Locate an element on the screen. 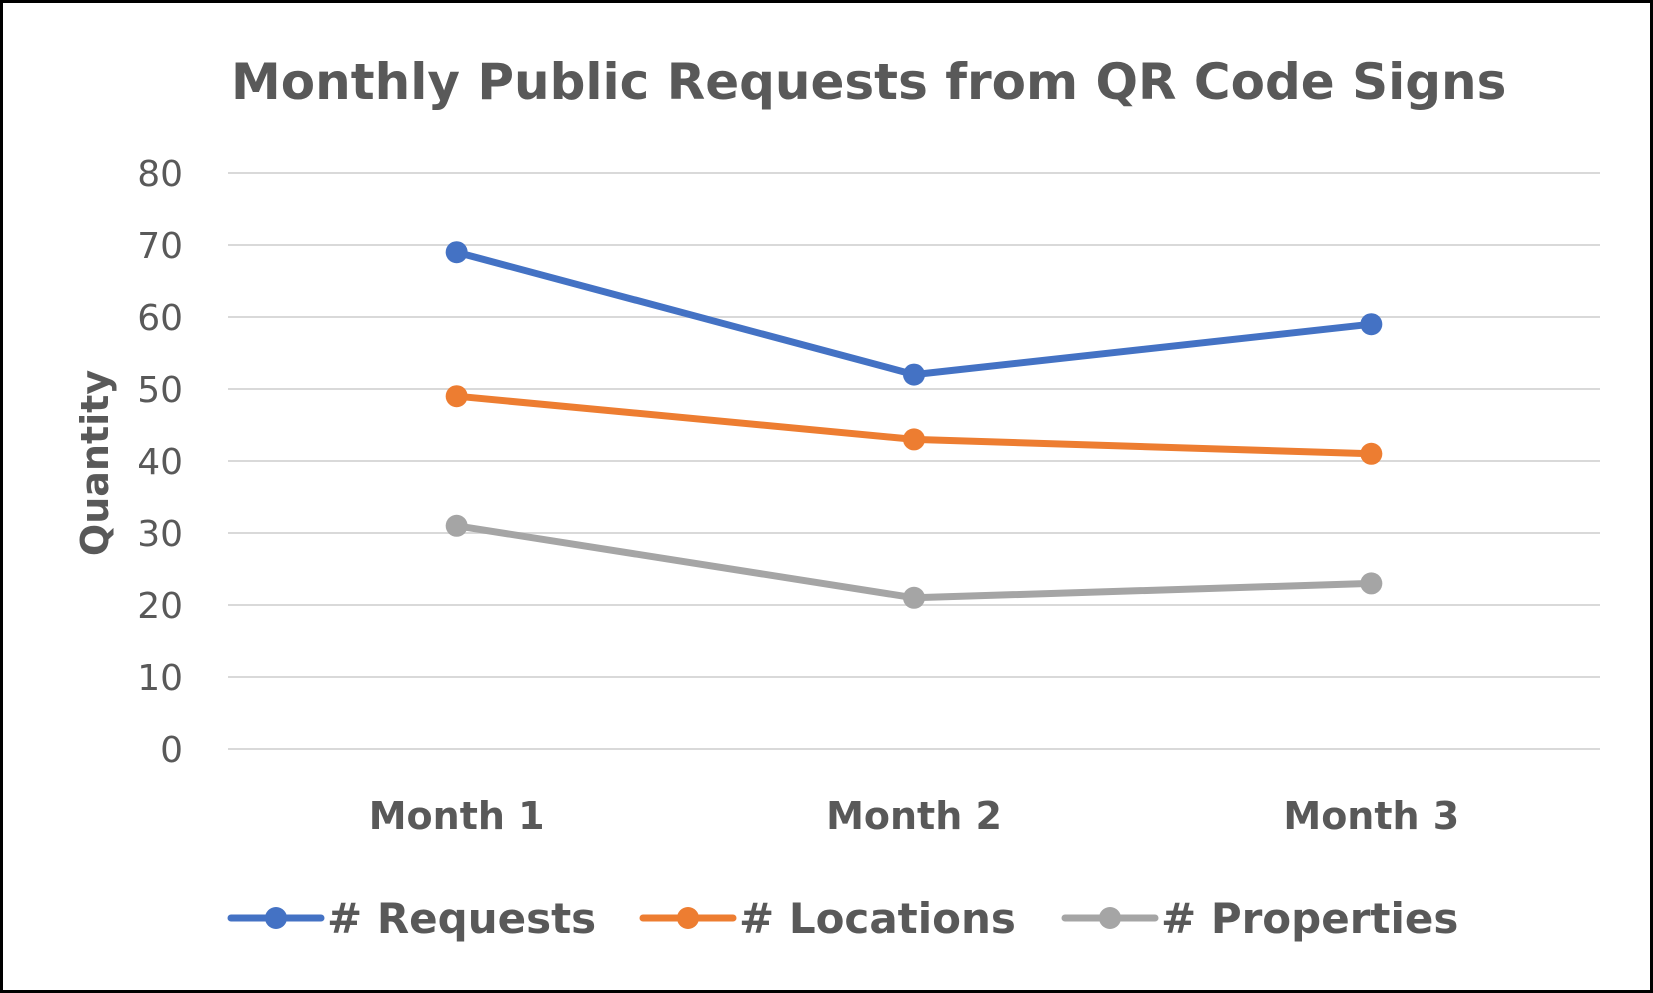  series-line is located at coordinates (914, 313).